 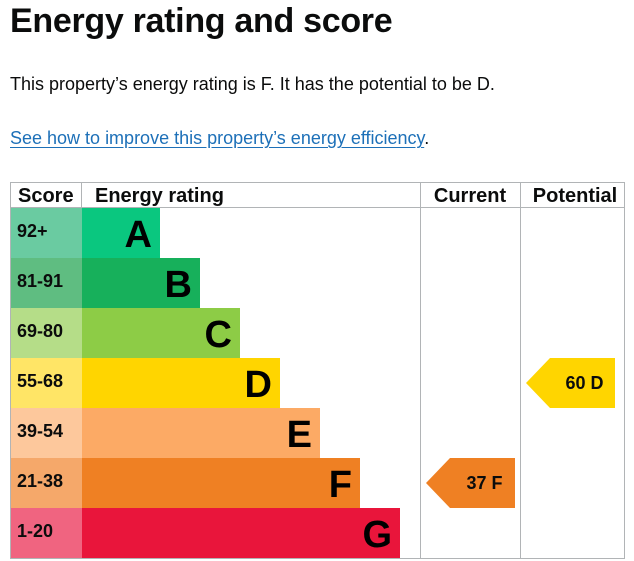 I want to click on score-cell-c, so click(x=46, y=333).